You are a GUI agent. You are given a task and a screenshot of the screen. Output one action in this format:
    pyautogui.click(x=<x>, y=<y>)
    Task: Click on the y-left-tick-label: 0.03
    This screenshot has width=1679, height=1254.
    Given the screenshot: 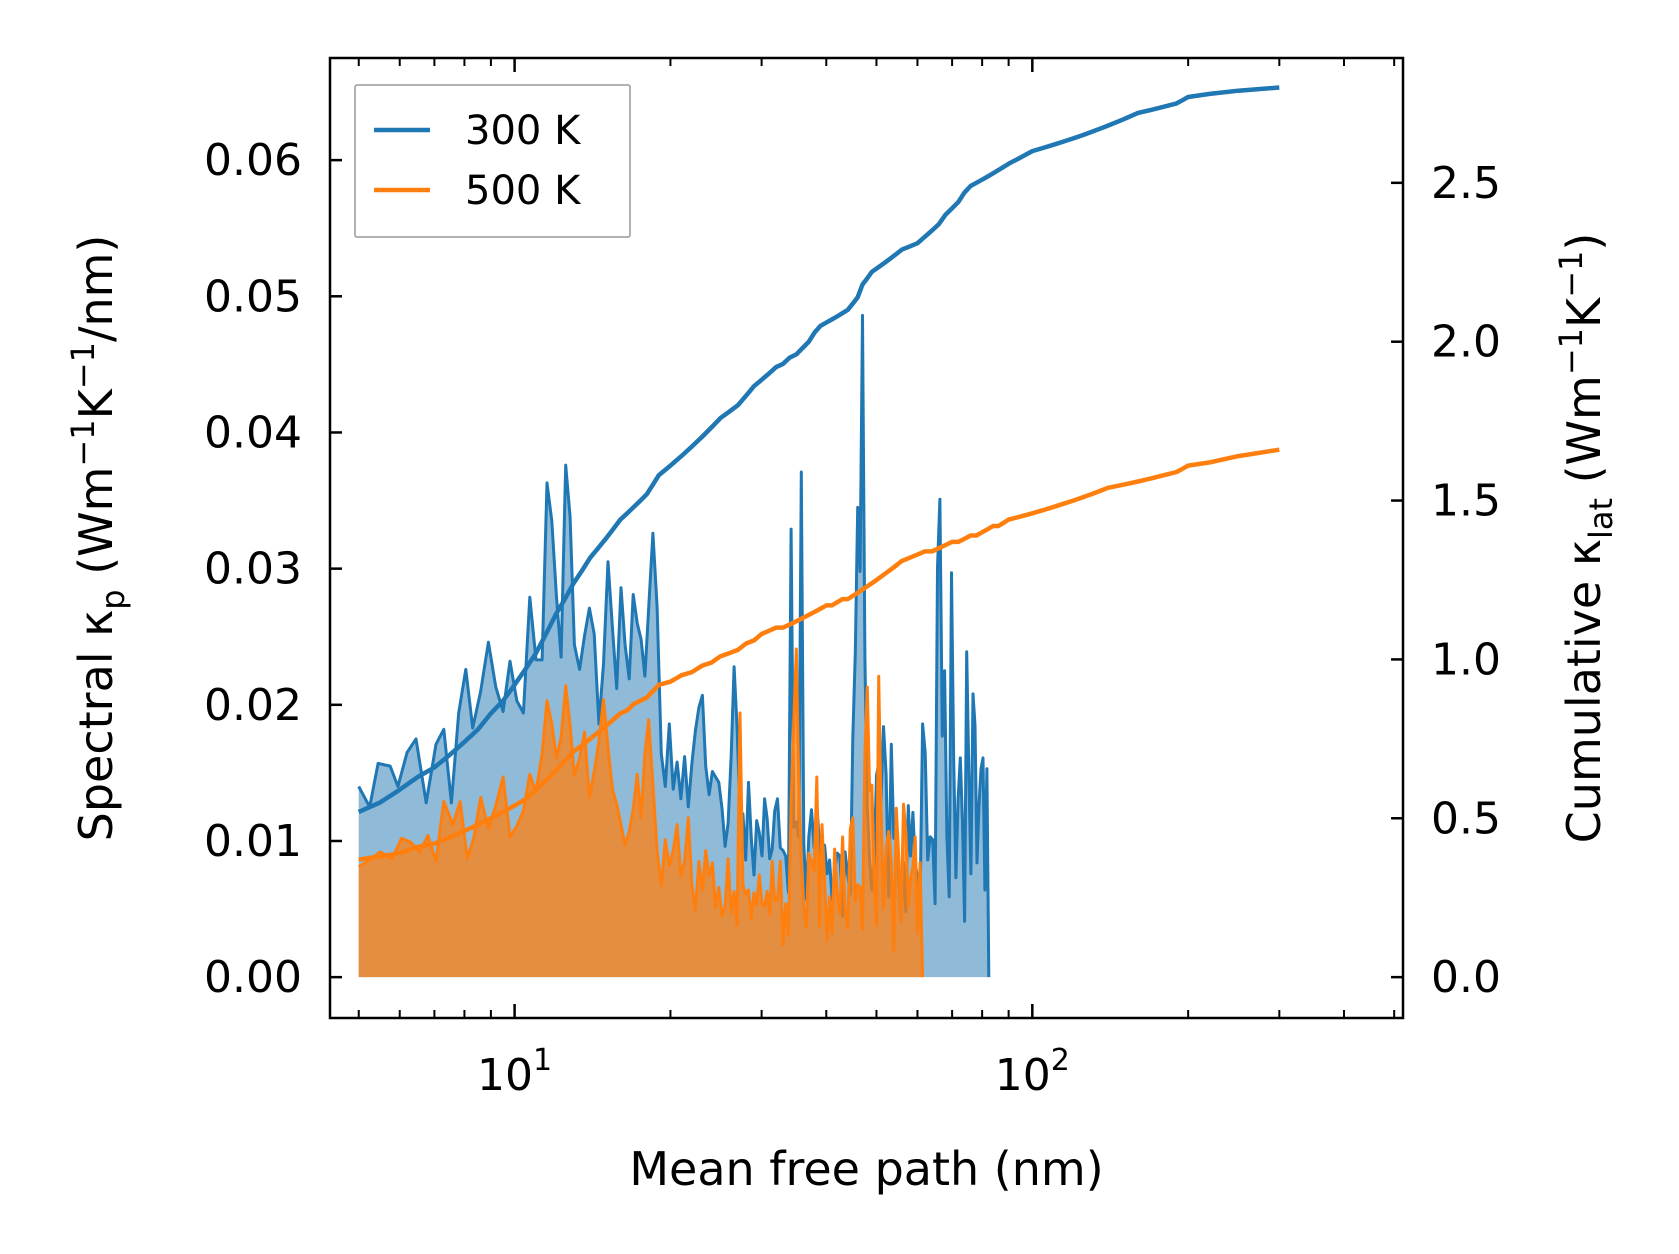 What is the action you would take?
    pyautogui.click(x=253, y=569)
    